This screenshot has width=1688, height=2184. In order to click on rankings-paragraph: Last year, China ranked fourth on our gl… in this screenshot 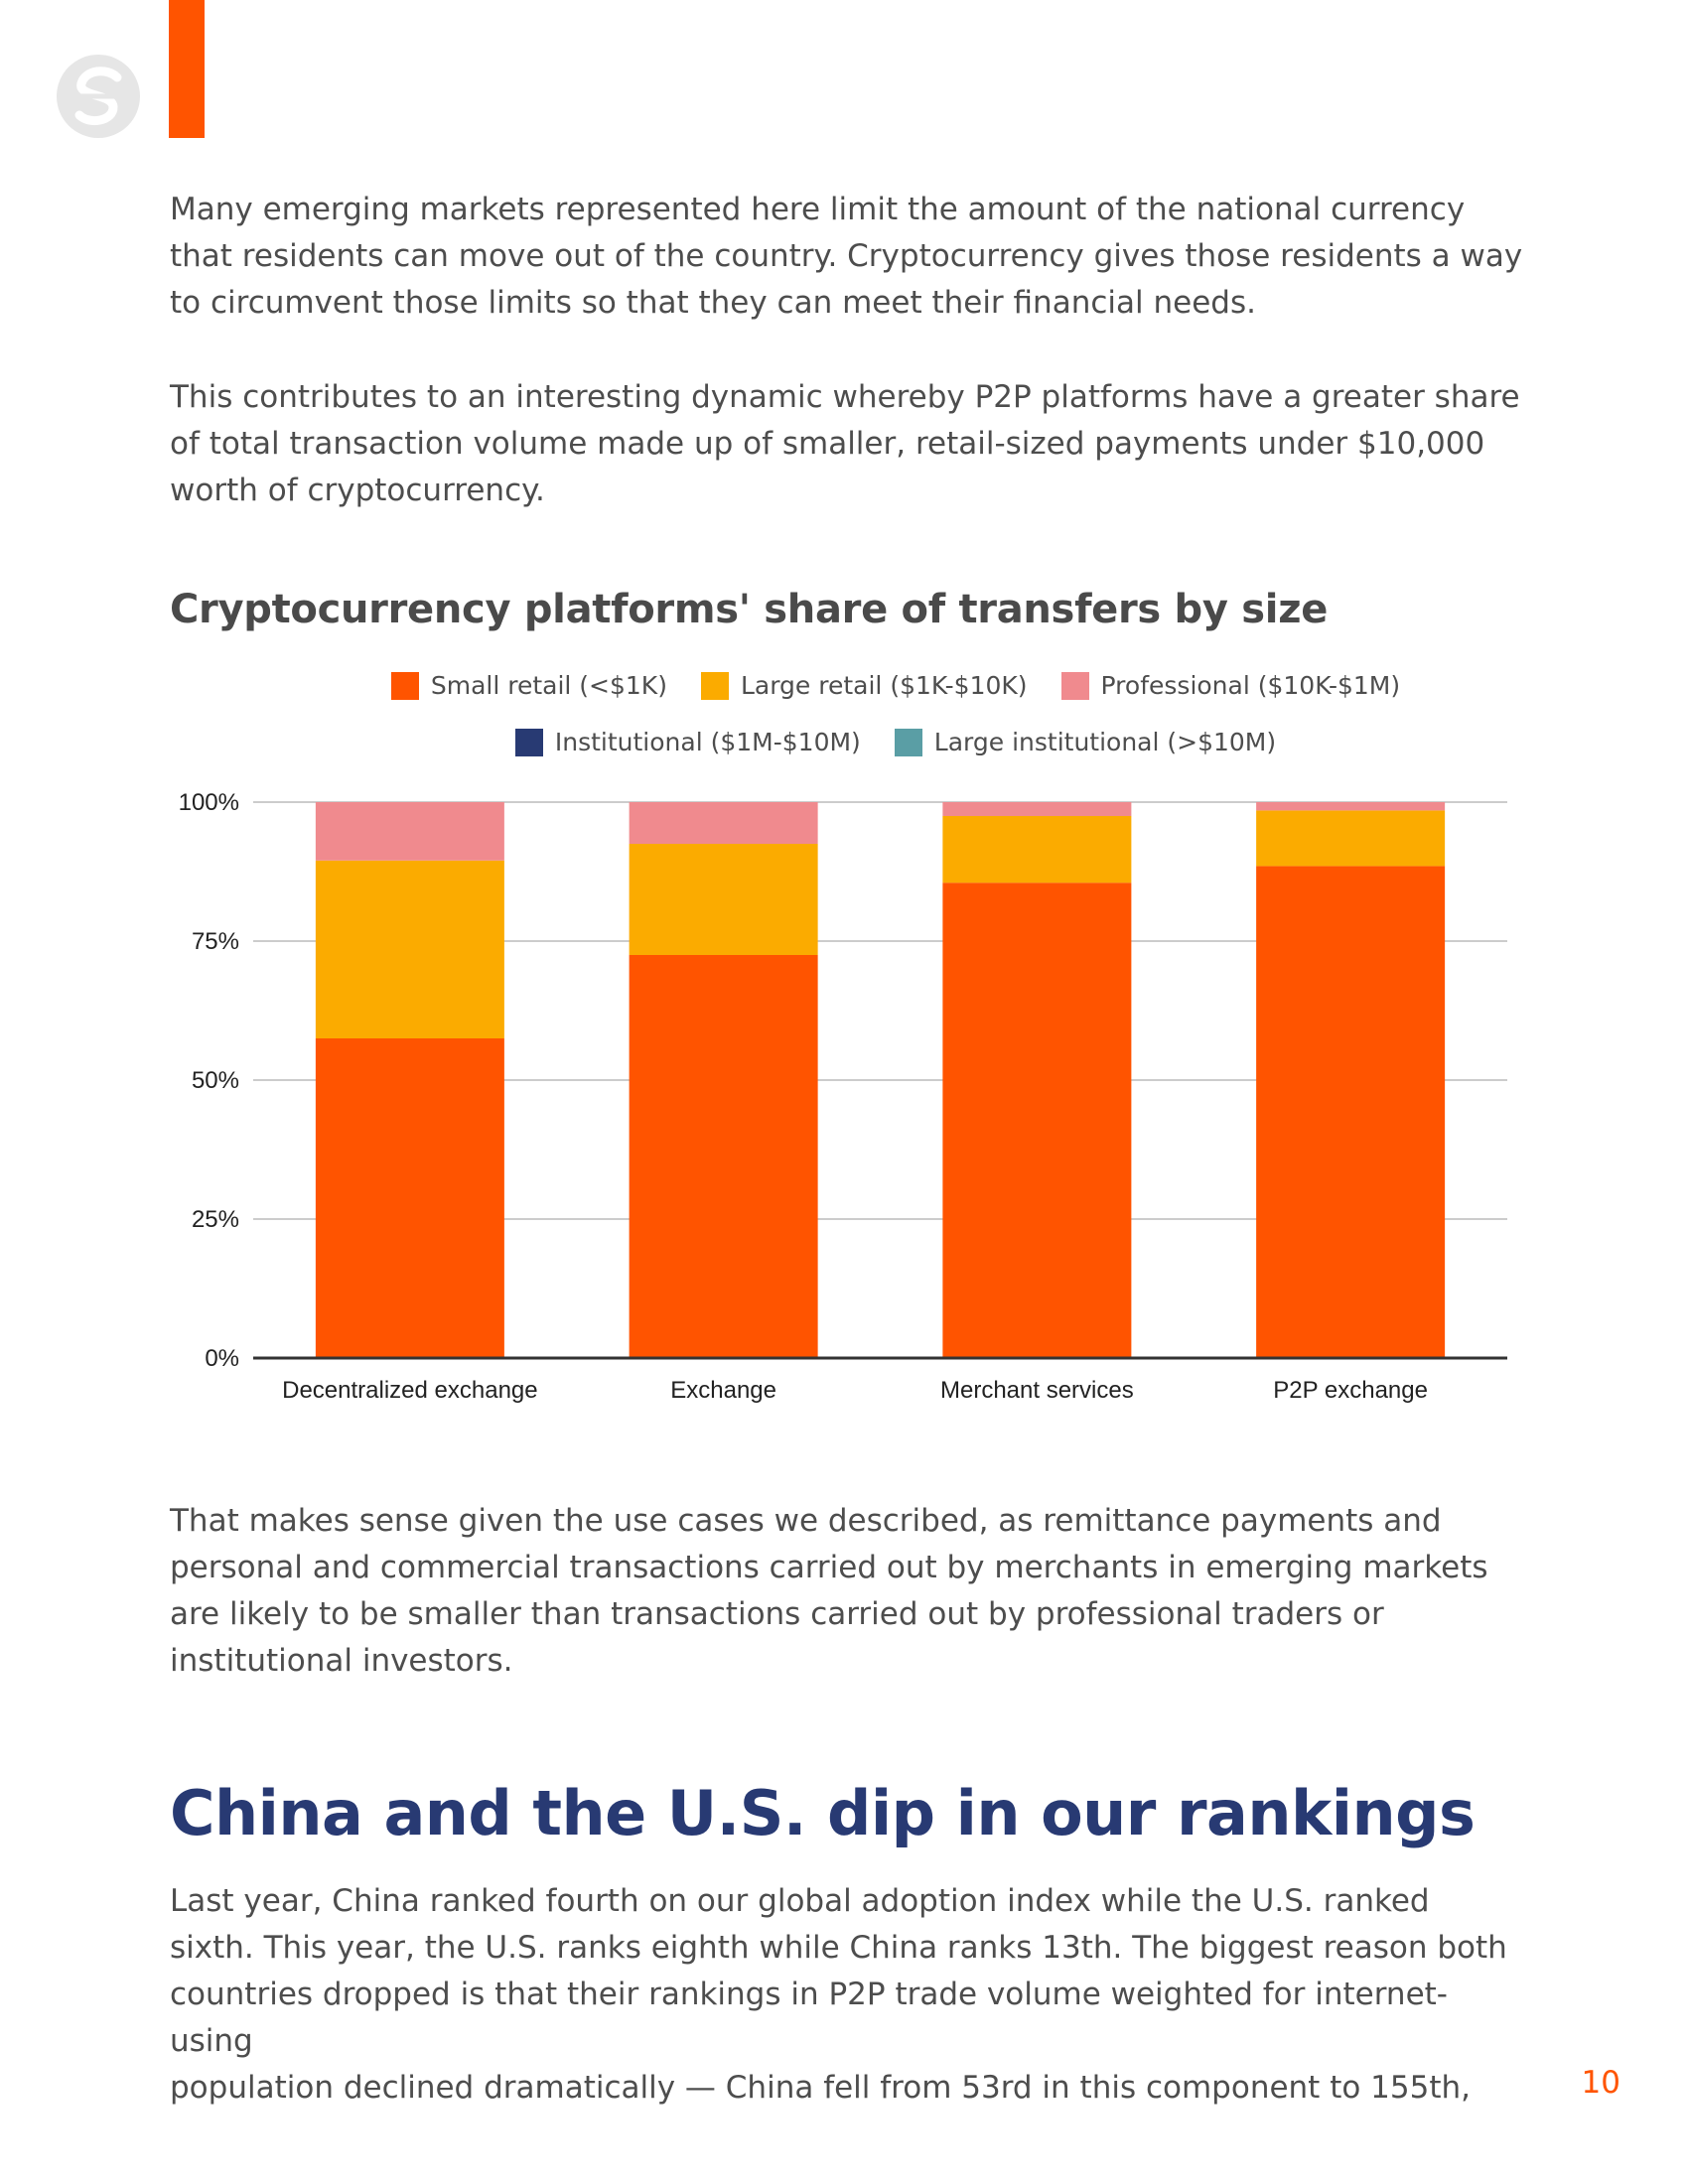, I will do `click(838, 1994)`.